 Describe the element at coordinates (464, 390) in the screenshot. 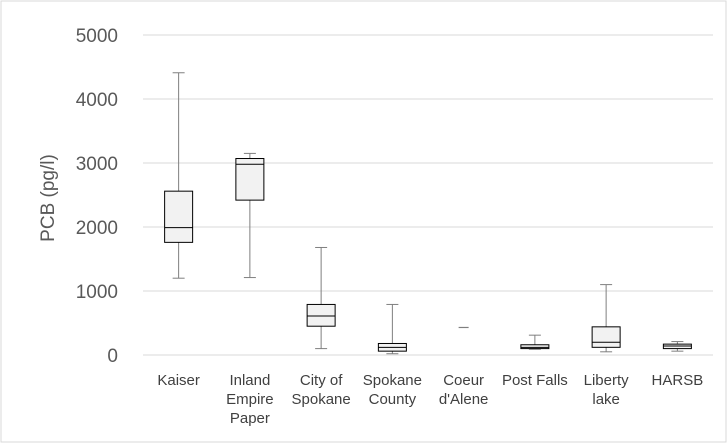

I see `category-label: Coeur d'Alene` at that location.